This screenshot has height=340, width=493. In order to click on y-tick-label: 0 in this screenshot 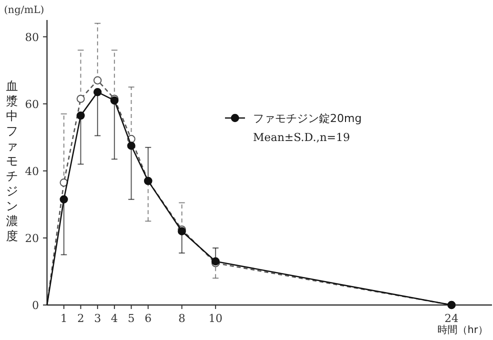, I will do `click(35, 305)`.